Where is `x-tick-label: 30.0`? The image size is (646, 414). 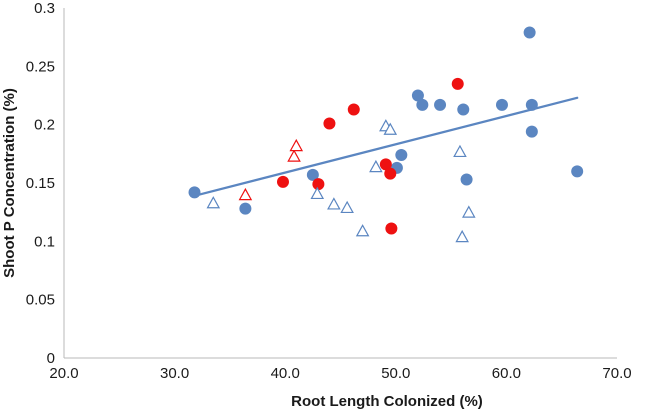 x-tick-label: 30.0 is located at coordinates (174, 373).